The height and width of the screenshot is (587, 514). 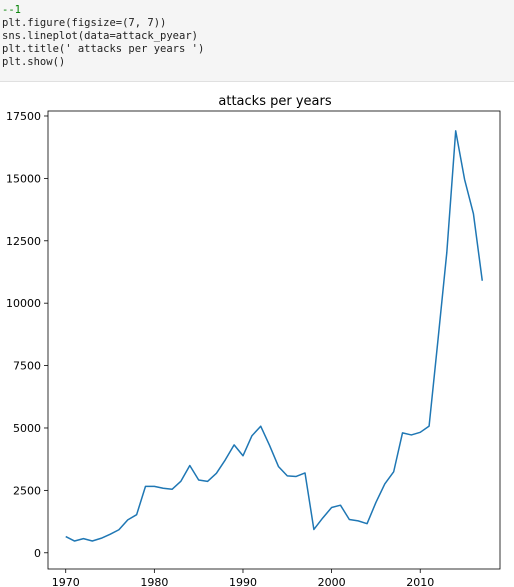 What do you see at coordinates (23, 116) in the screenshot?
I see `y-tick-label-17500: 17500` at bounding box center [23, 116].